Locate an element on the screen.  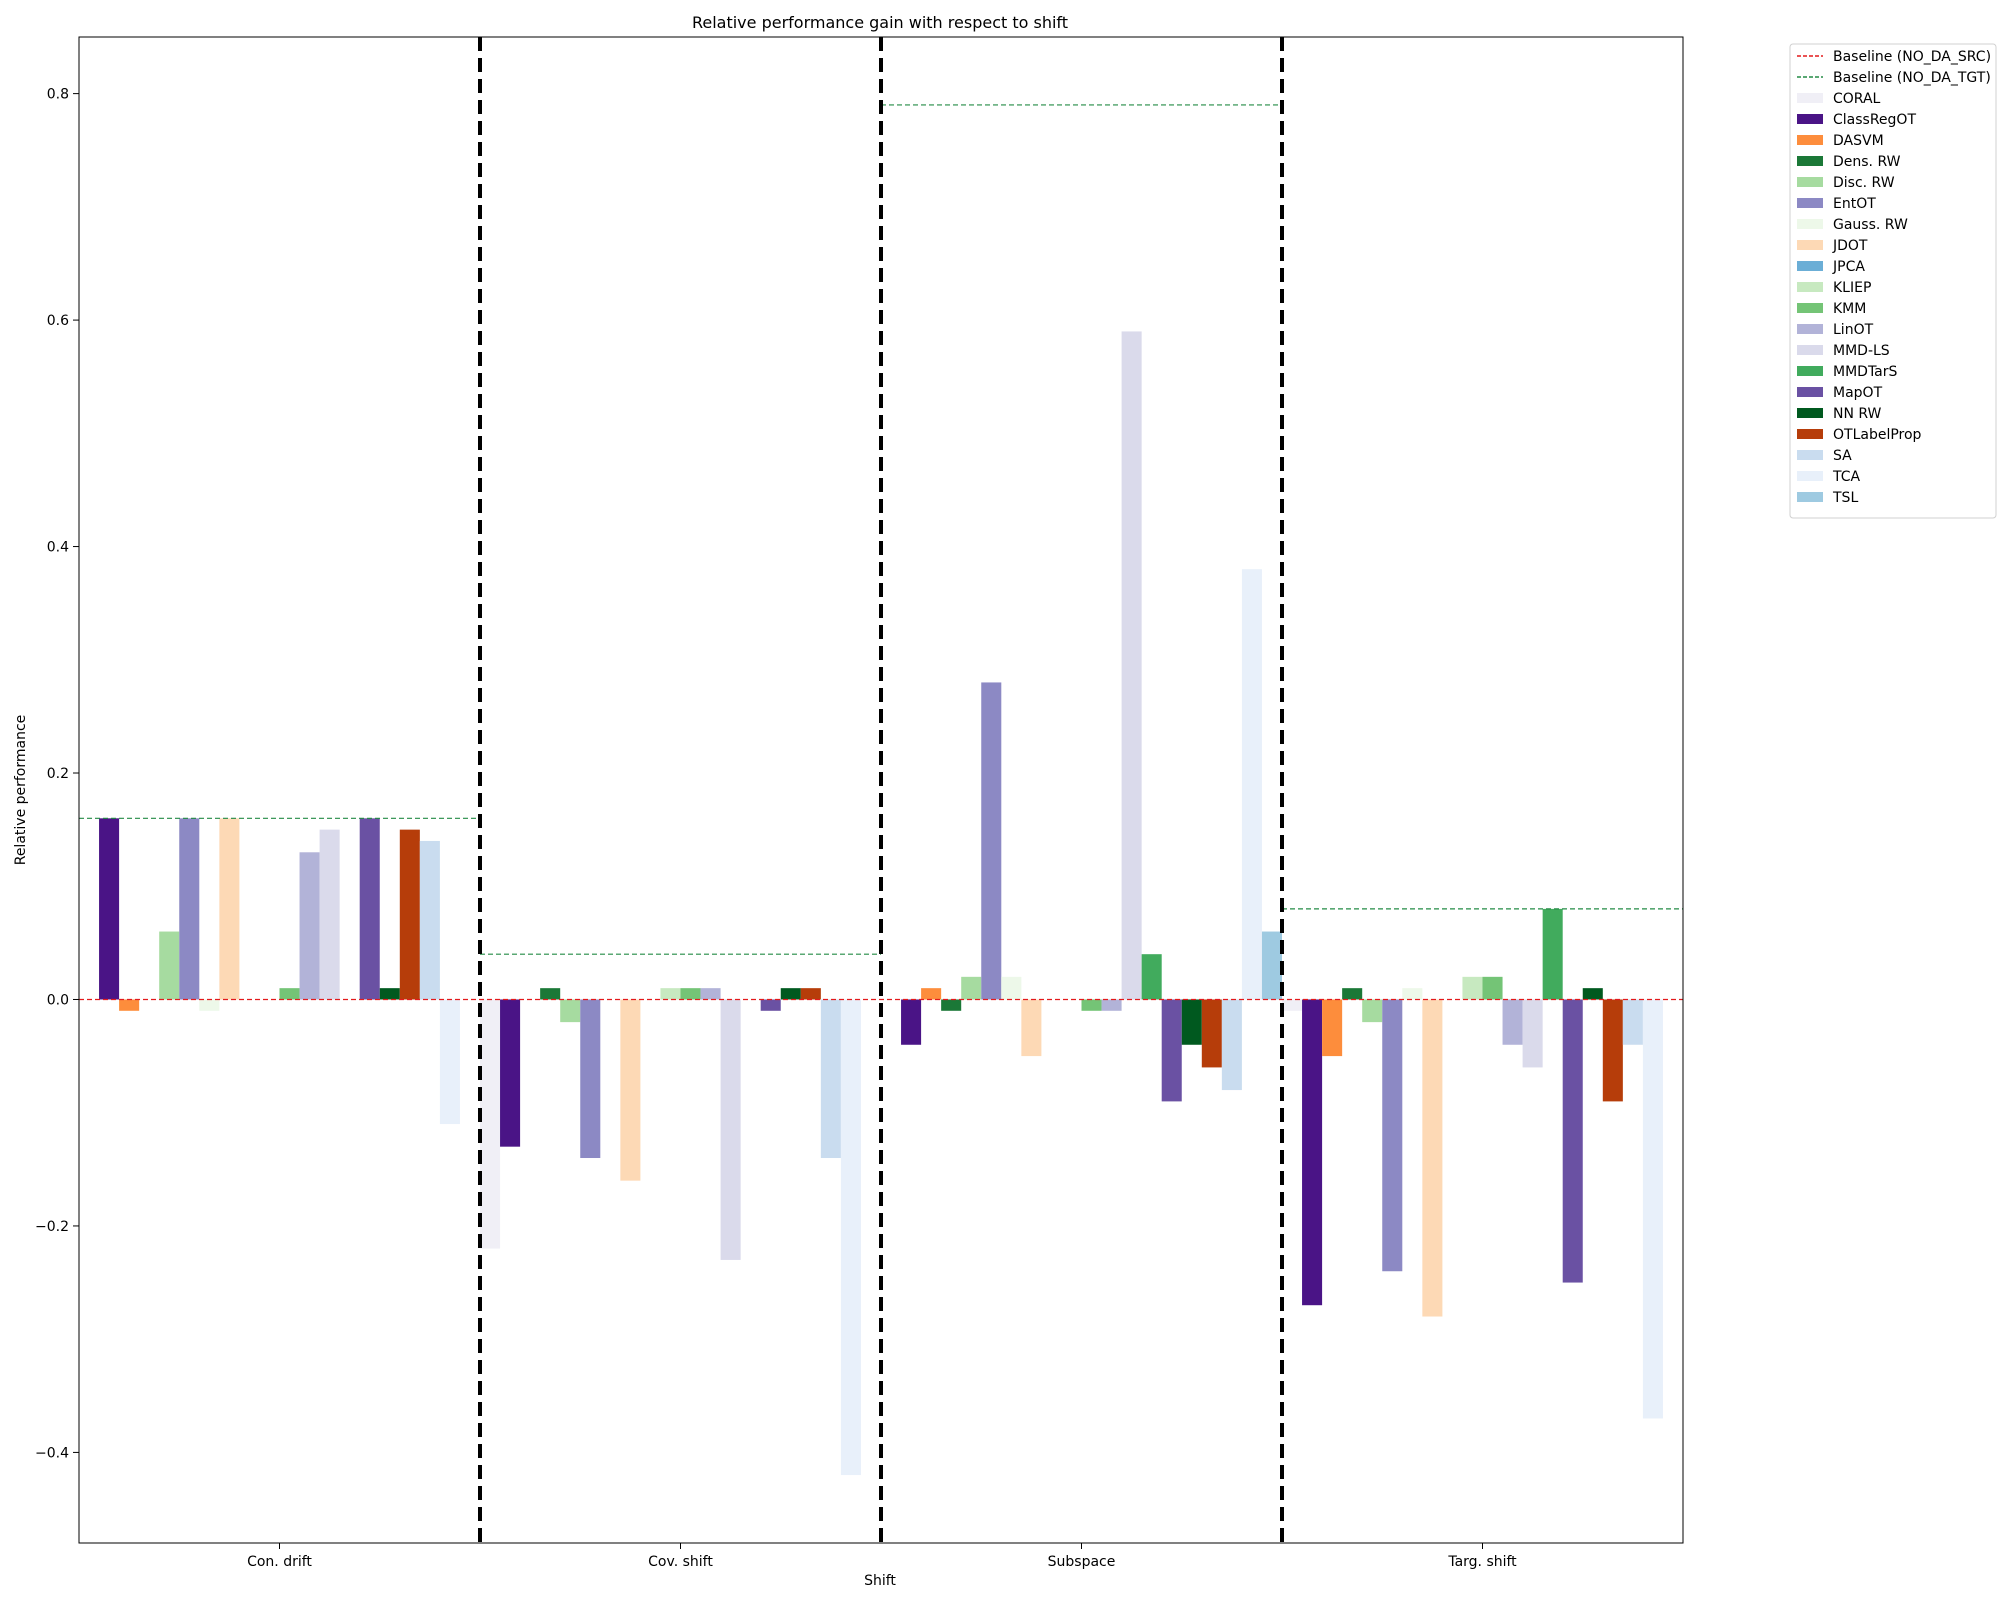
legend-box is located at coordinates (1893, 281).